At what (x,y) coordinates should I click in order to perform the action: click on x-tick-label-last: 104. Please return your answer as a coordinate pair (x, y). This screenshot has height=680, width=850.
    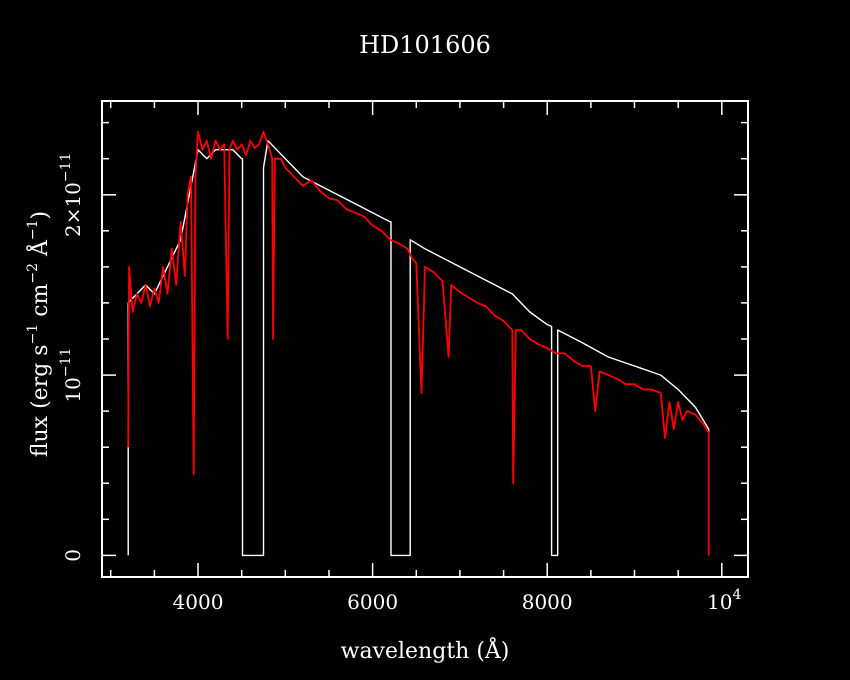
    Looking at the image, I should click on (724, 600).